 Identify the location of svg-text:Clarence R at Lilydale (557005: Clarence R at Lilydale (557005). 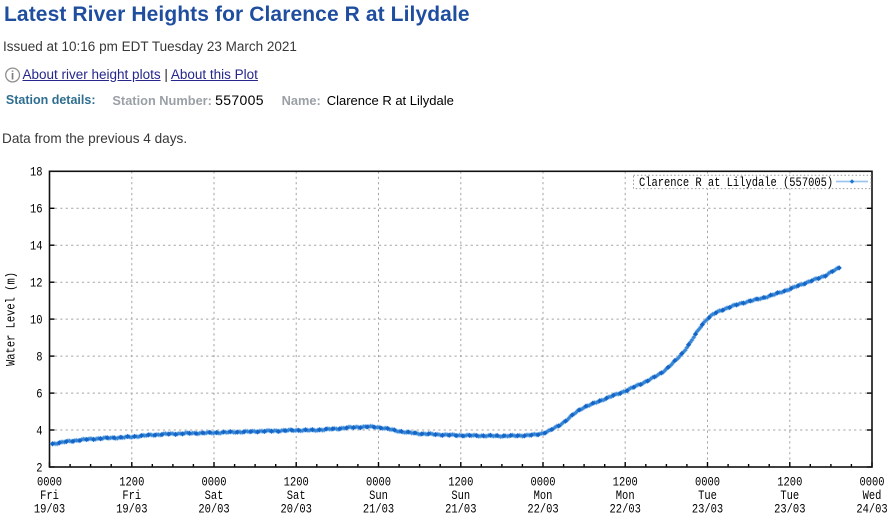
(736, 182).